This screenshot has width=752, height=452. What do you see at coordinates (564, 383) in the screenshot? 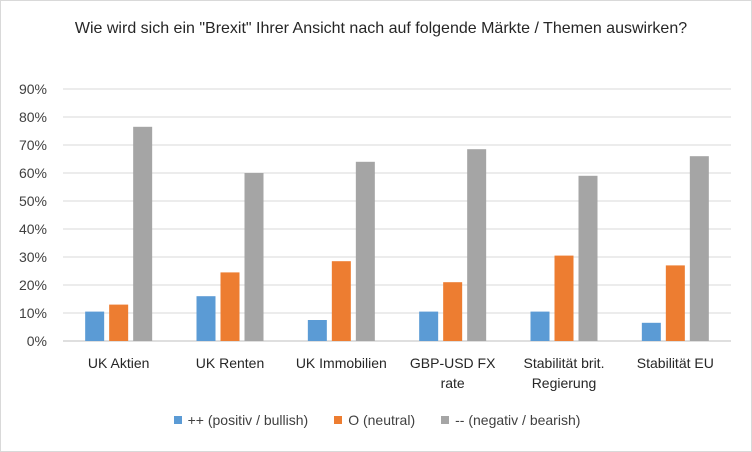
I see `x-tick-label: Regierung` at bounding box center [564, 383].